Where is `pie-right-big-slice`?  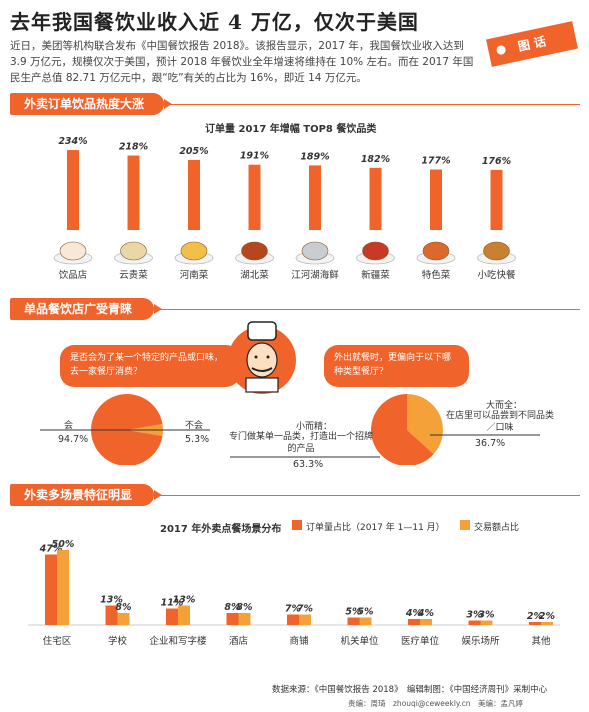 pie-right-big-slice is located at coordinates (425, 424).